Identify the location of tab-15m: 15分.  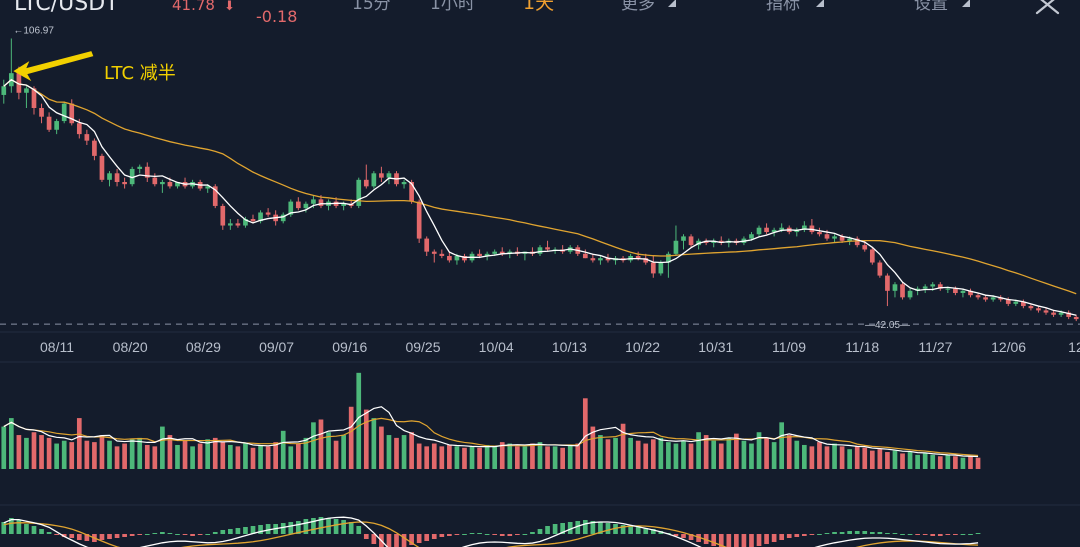
(371, 7).